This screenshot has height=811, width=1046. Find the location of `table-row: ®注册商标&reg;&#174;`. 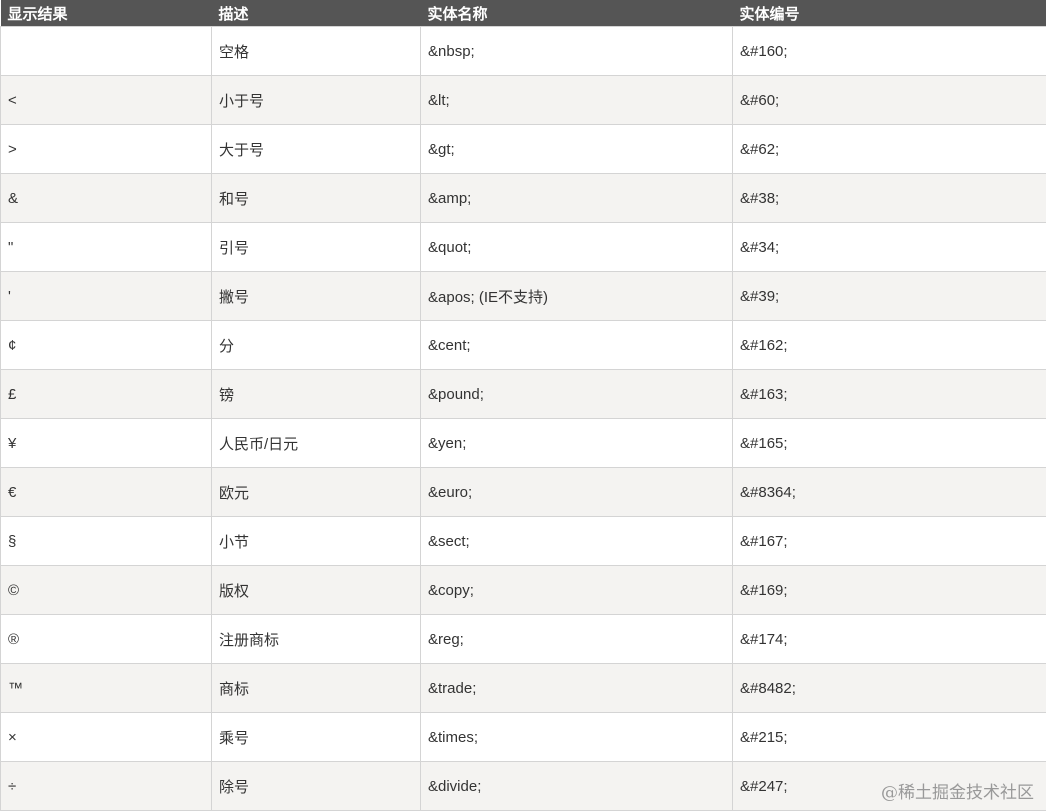

table-row: ®注册商标&reg;&#174; is located at coordinates (523, 639).